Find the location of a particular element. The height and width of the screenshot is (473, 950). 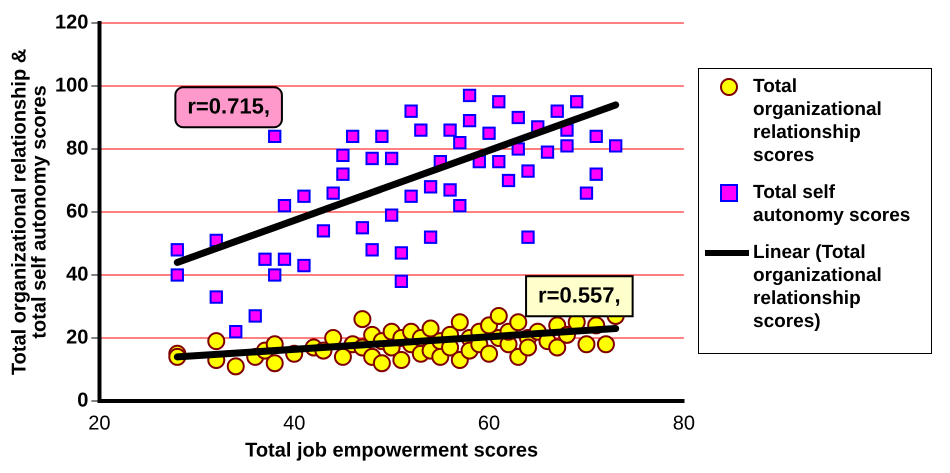

x-tick-label: 80 is located at coordinates (683, 423).